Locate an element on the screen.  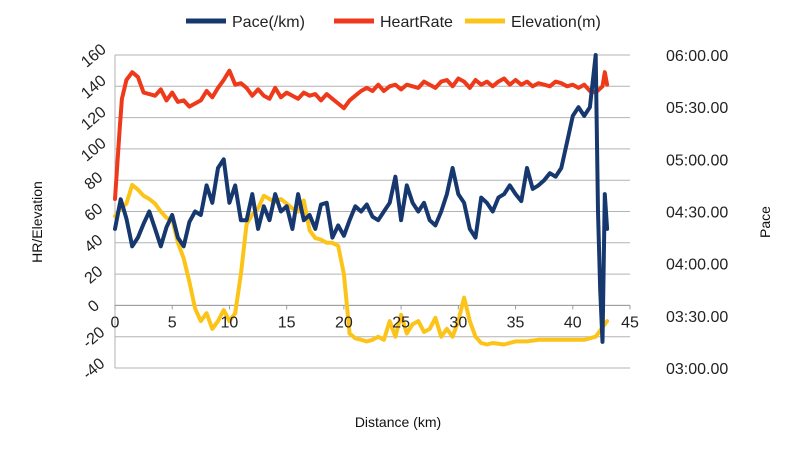
x-axis-title: Distance (km) is located at coordinates (398, 422).